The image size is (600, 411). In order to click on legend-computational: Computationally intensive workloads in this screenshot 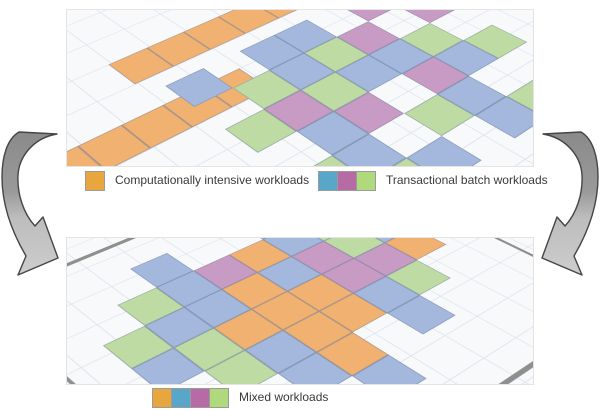, I will do `click(197, 180)`.